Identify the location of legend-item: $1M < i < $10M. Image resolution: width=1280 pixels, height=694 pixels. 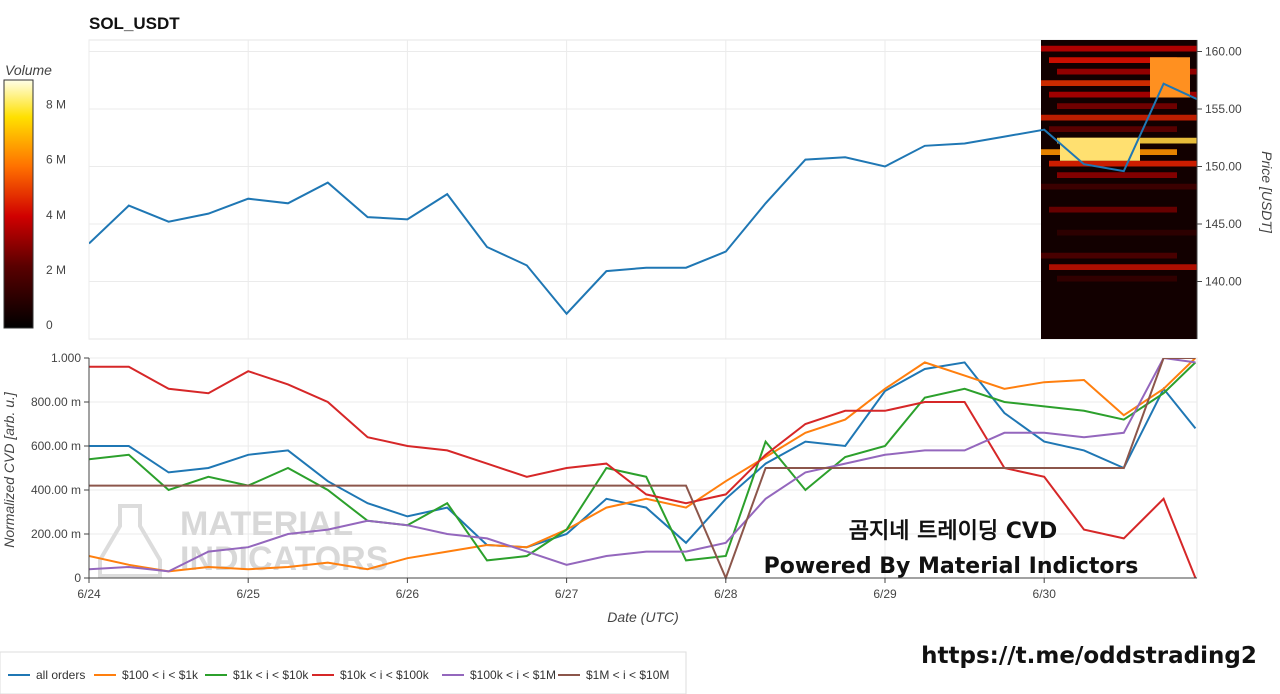
(613, 675).